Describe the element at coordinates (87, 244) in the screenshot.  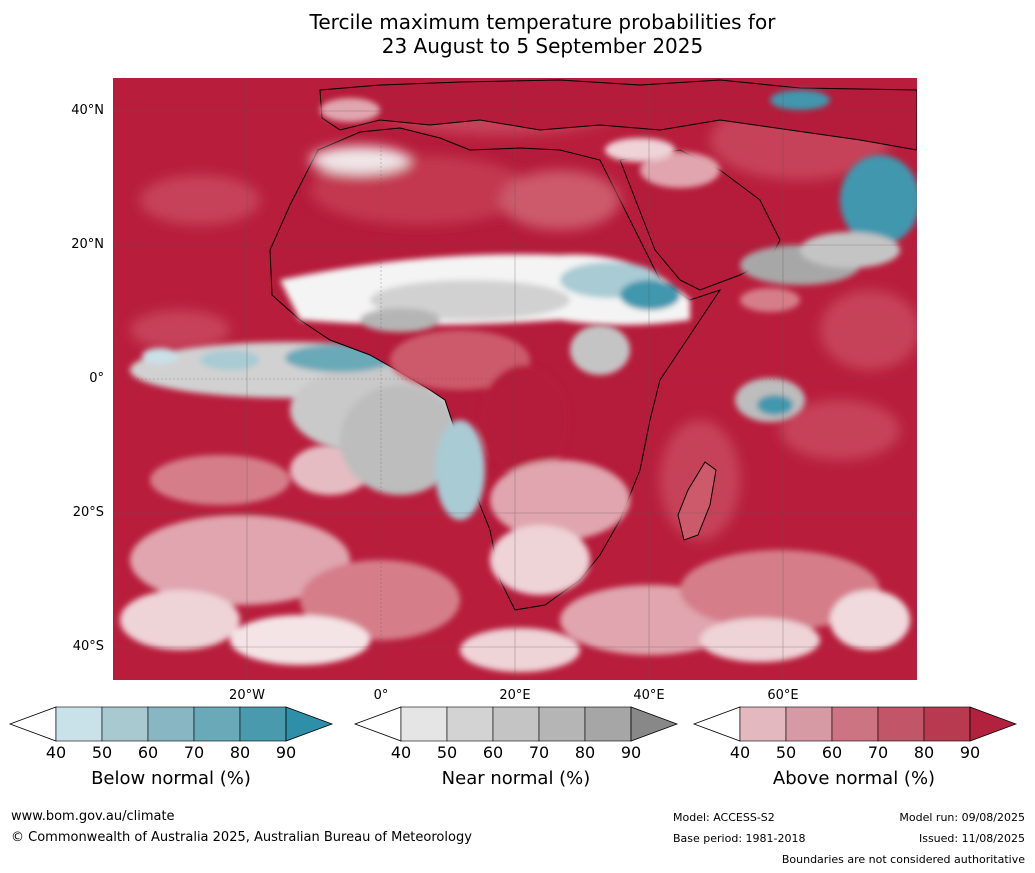
I see `lat-label-20n: 20°N` at that location.